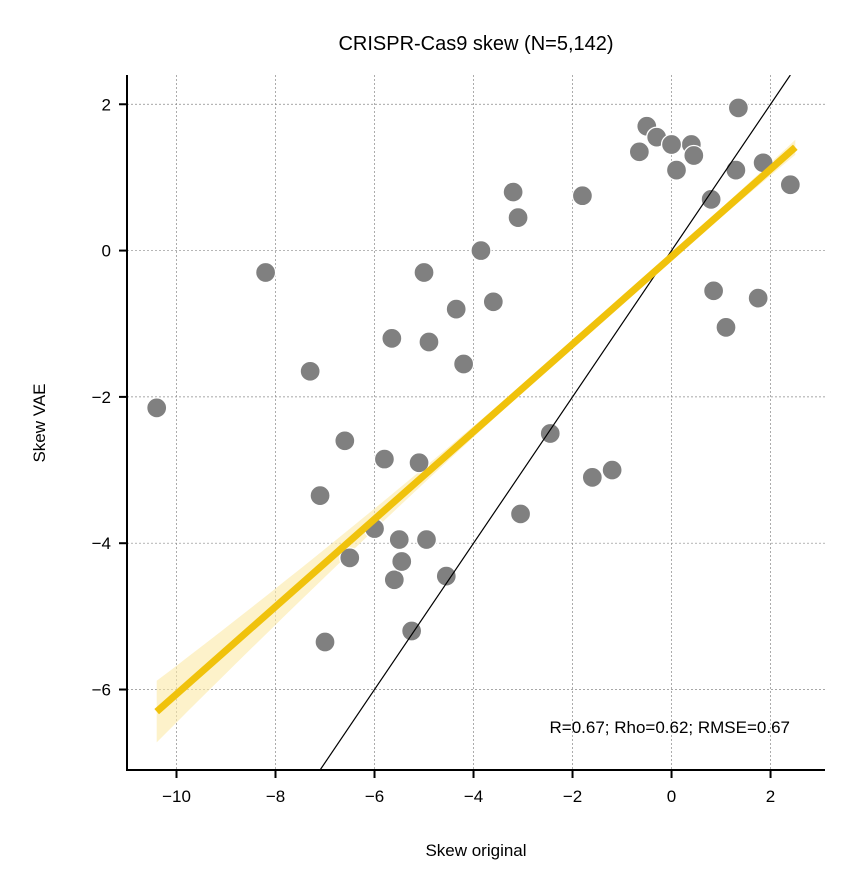 The width and height of the screenshot is (854, 891). Describe the element at coordinates (39, 422) in the screenshot. I see `y-axis-label: Skew VAE` at that location.